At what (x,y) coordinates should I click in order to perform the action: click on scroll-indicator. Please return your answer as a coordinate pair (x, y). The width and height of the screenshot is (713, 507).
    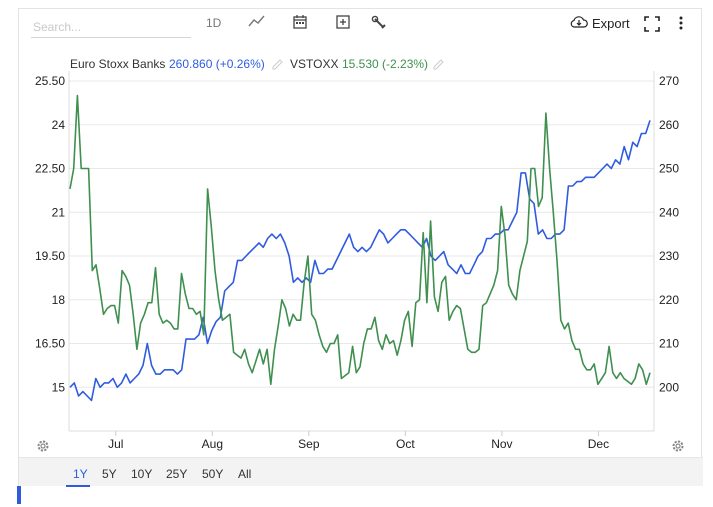
    Looking at the image, I should click on (19, 495).